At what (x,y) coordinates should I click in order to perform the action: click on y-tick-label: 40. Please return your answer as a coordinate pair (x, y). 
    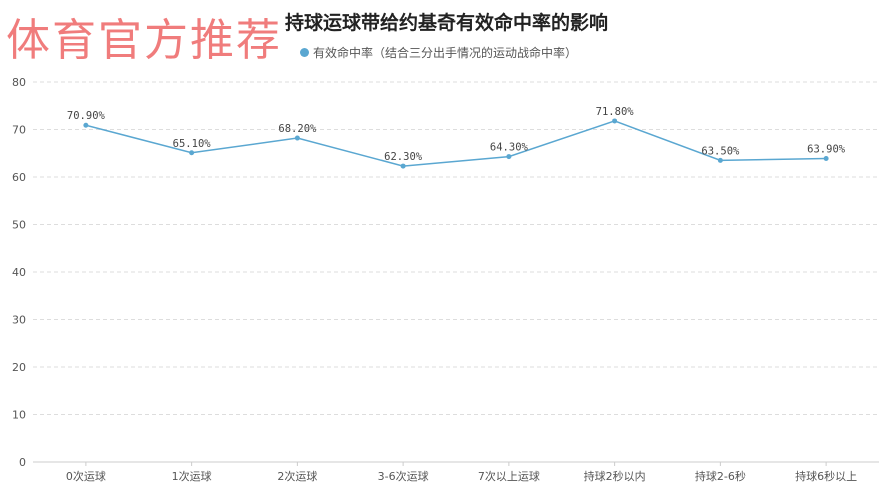
    Looking at the image, I should click on (19, 272).